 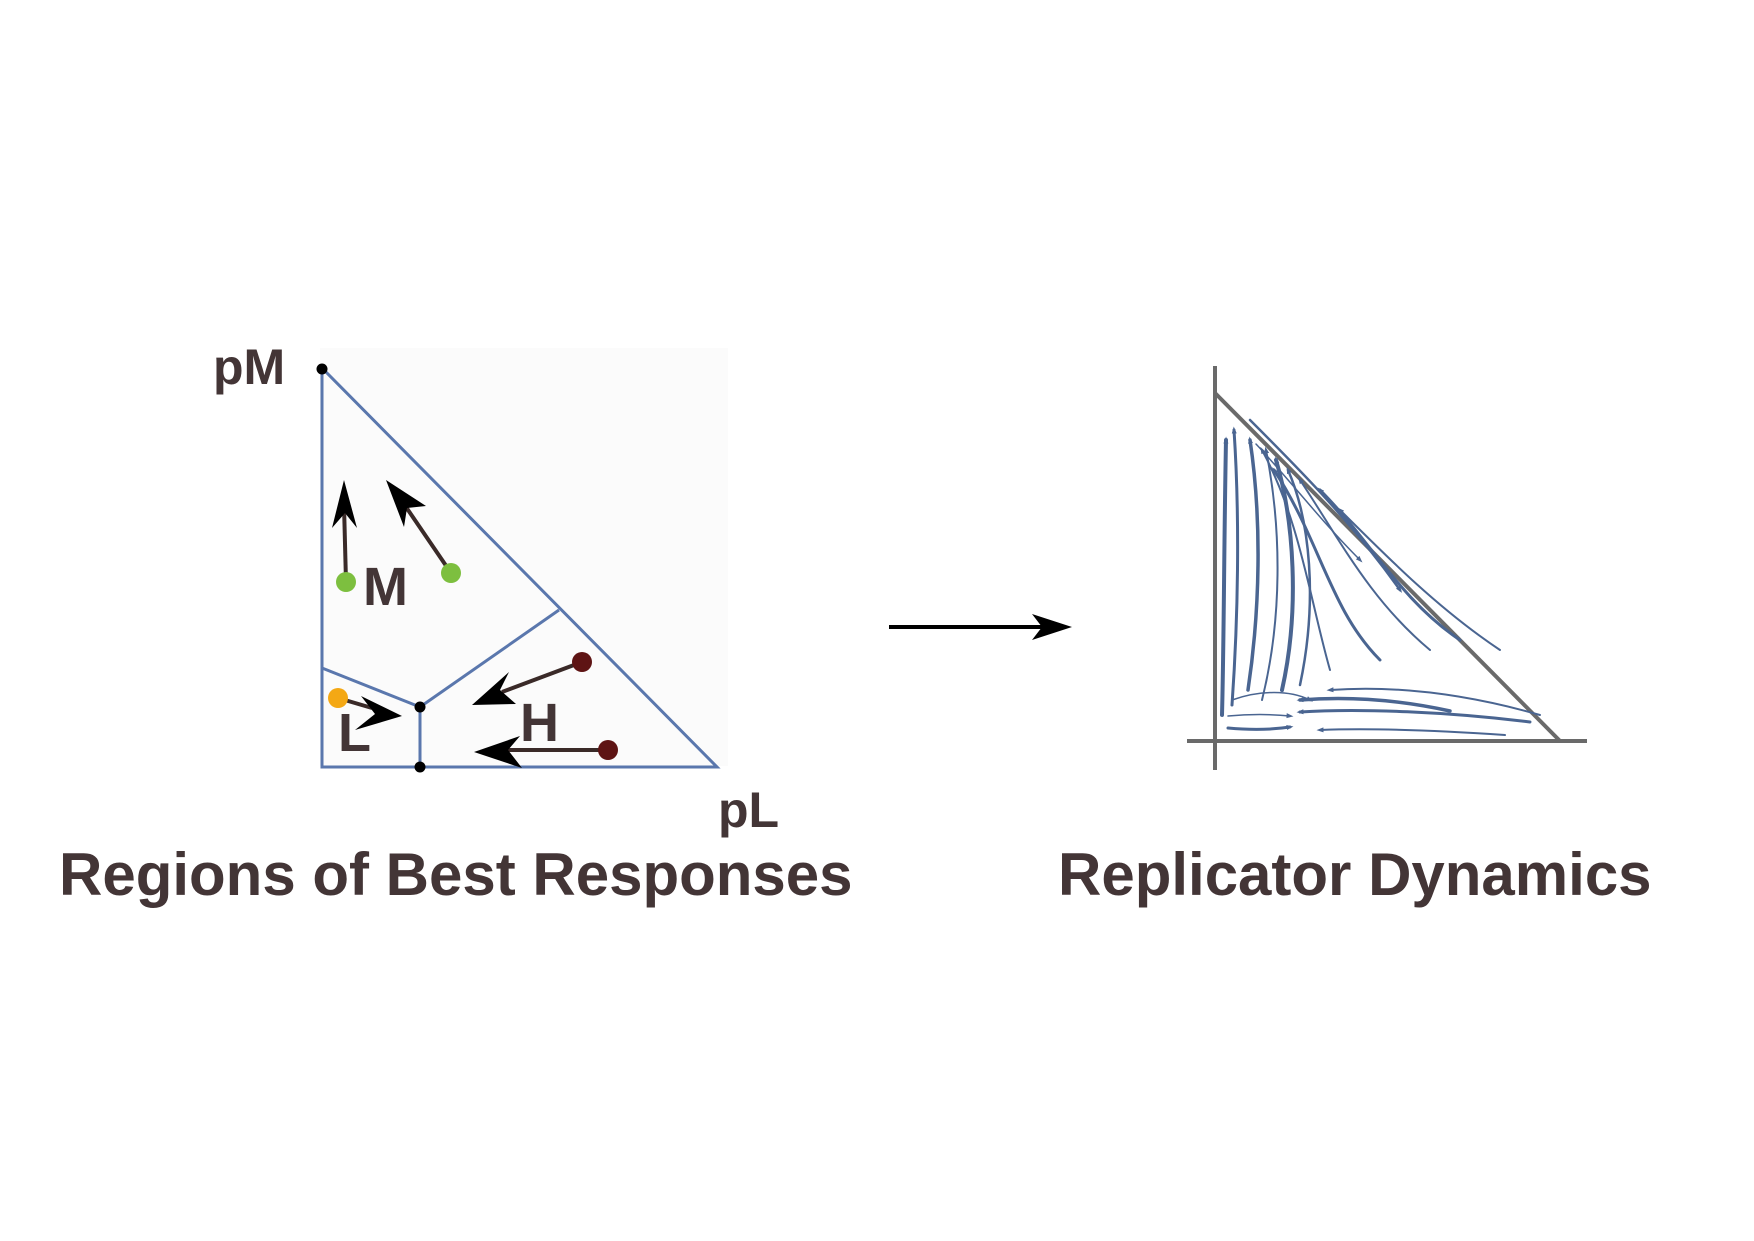 I want to click on boundary-l-m, so click(x=371, y=687).